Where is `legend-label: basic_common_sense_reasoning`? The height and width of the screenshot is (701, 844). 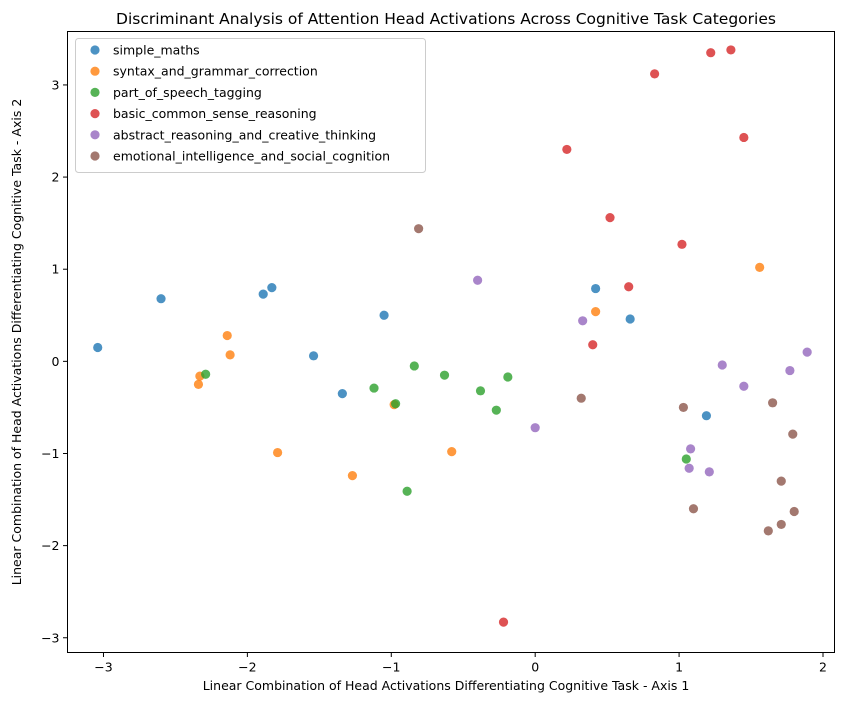
legend-label: basic_common_sense_reasoning is located at coordinates (215, 113).